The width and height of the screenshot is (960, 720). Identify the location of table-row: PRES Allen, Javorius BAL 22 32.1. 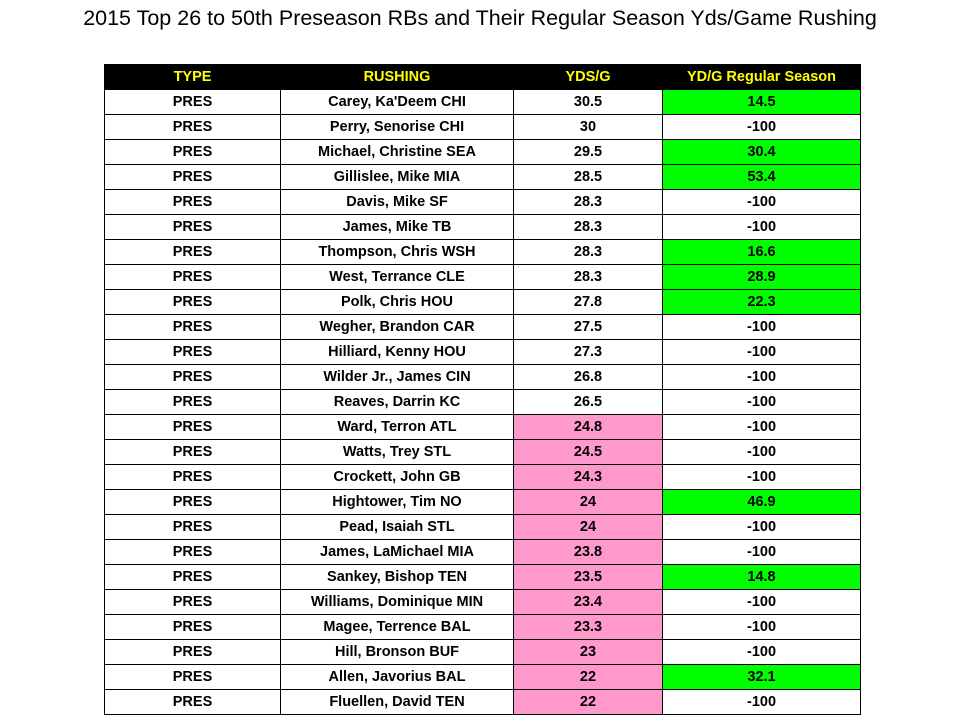
(482, 677).